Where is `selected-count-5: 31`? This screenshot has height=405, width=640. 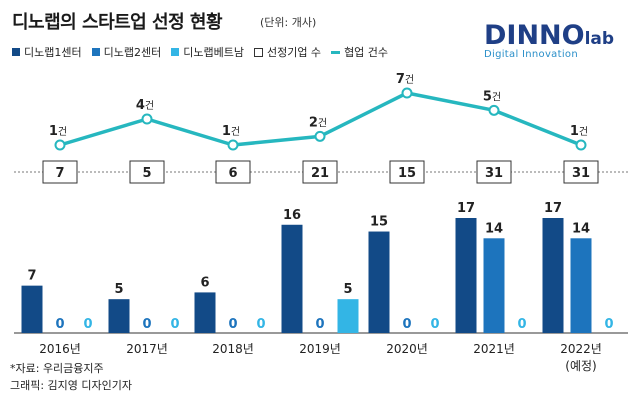
selected-count-5: 31 is located at coordinates (494, 173).